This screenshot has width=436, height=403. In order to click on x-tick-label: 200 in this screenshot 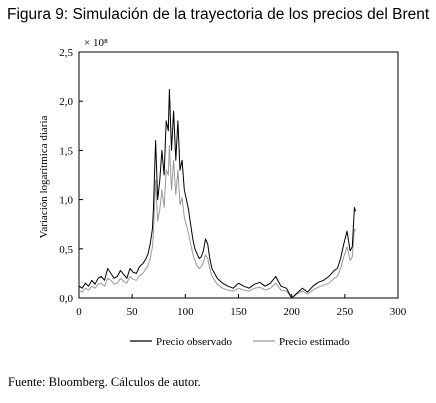, I will do `click(291, 312)`.